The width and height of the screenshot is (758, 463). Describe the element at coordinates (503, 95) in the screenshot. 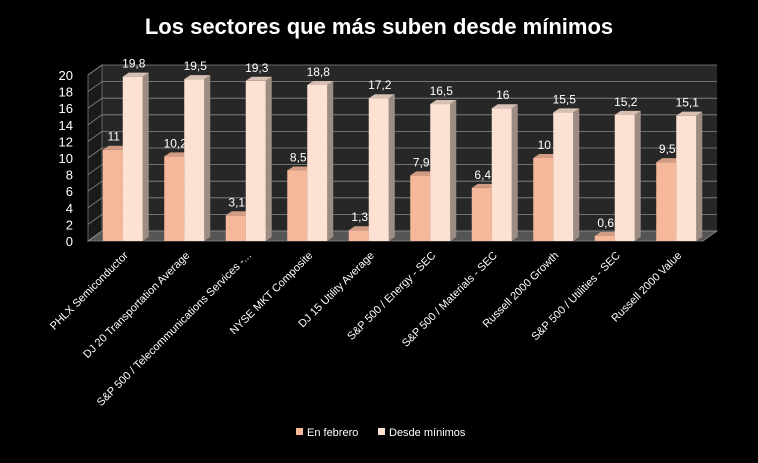

I see `data-label: 16` at that location.